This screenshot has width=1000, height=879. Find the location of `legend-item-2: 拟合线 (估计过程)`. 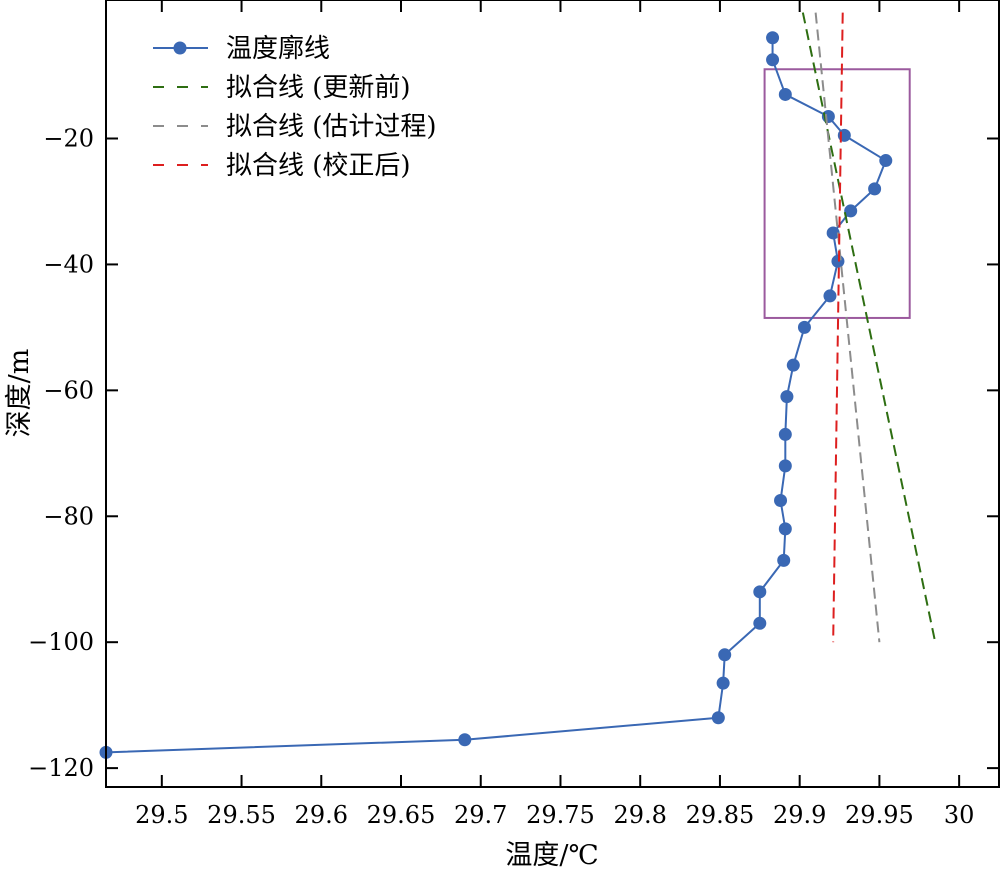

legend-item-2: 拟合线 (估计过程) is located at coordinates (295, 127).